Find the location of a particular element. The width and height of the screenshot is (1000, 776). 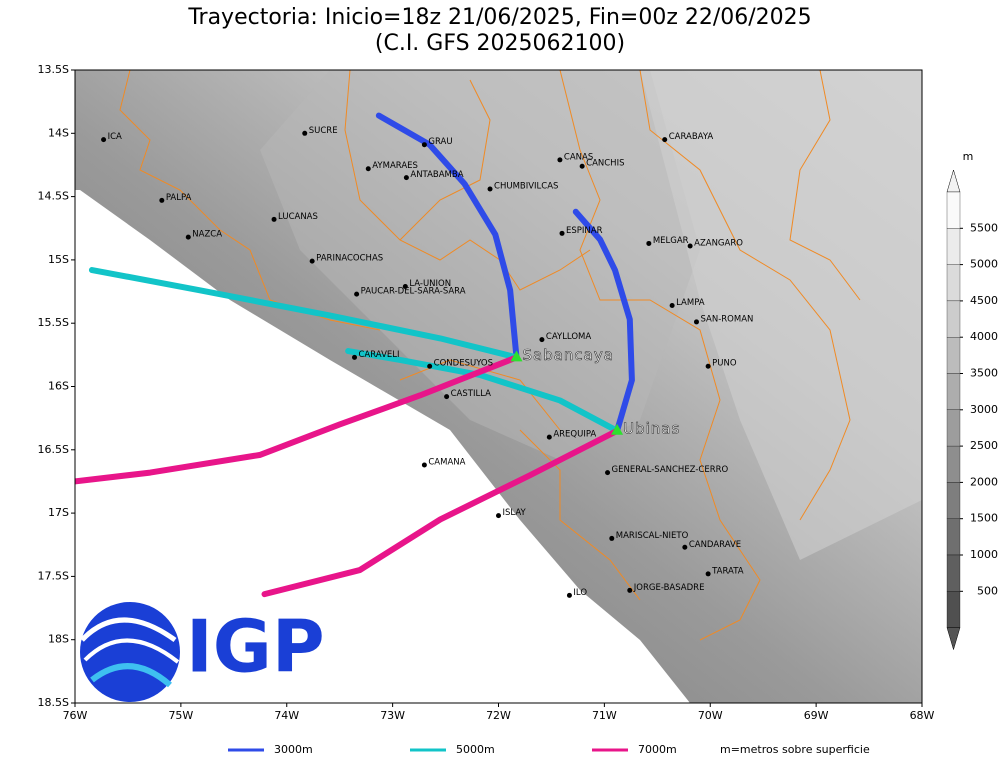

place-label: CAYLLOMA is located at coordinates (568, 337).